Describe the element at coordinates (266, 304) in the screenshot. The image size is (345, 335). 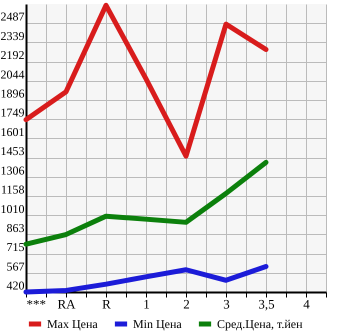
I see `x-tick-label: 3,5` at that location.